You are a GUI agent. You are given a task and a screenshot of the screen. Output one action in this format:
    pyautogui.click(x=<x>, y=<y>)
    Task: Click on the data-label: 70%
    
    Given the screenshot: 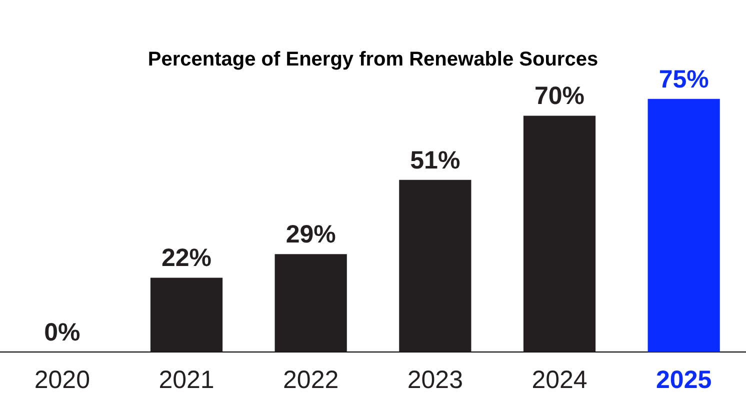 What is the action you would take?
    pyautogui.click(x=559, y=96)
    